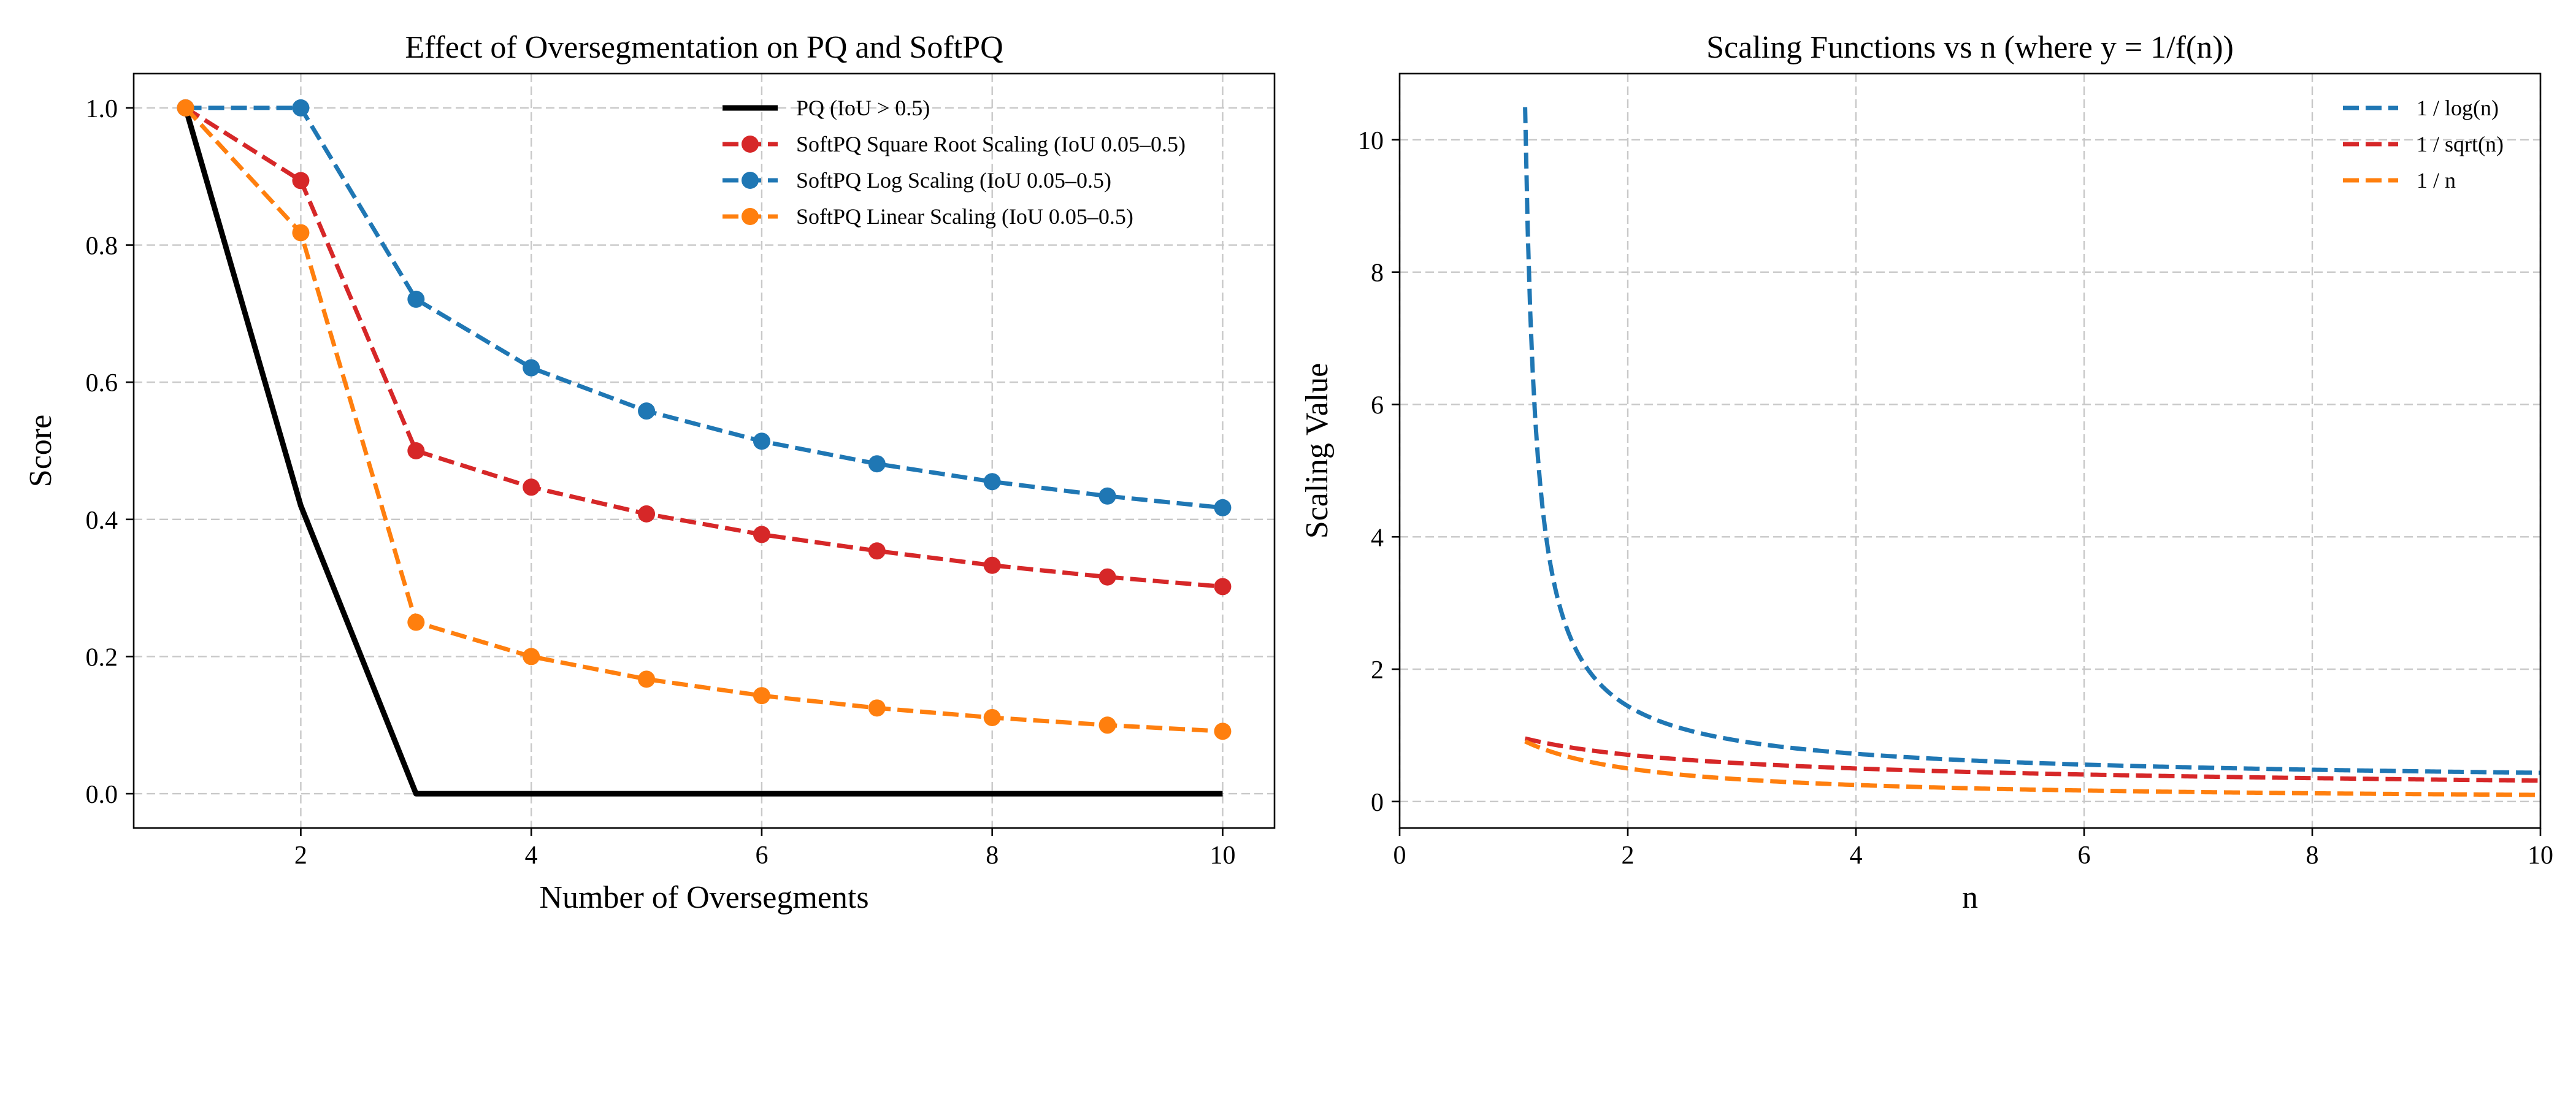 The height and width of the screenshot is (1104, 2576). What do you see at coordinates (1377, 405) in the screenshot?
I see `y-tick-label: 6` at bounding box center [1377, 405].